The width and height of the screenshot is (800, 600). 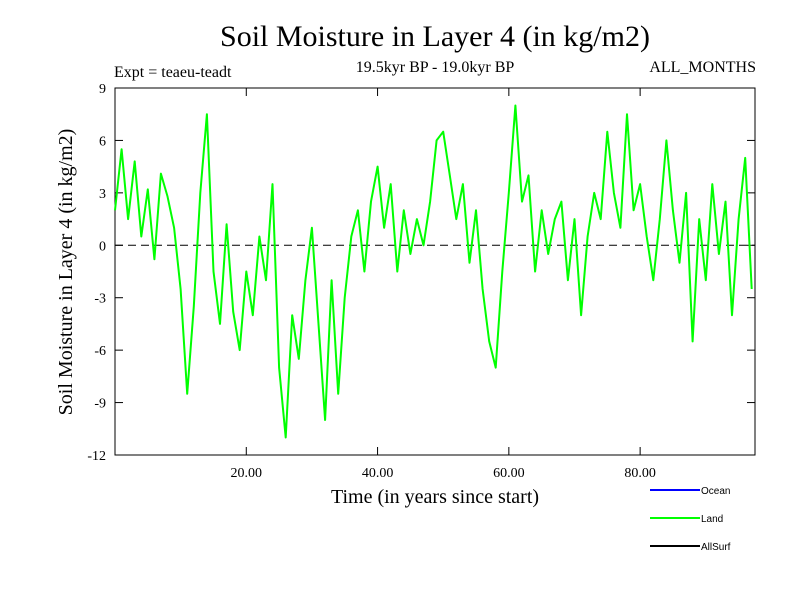 I want to click on y-tick-label: 0, so click(x=102, y=246).